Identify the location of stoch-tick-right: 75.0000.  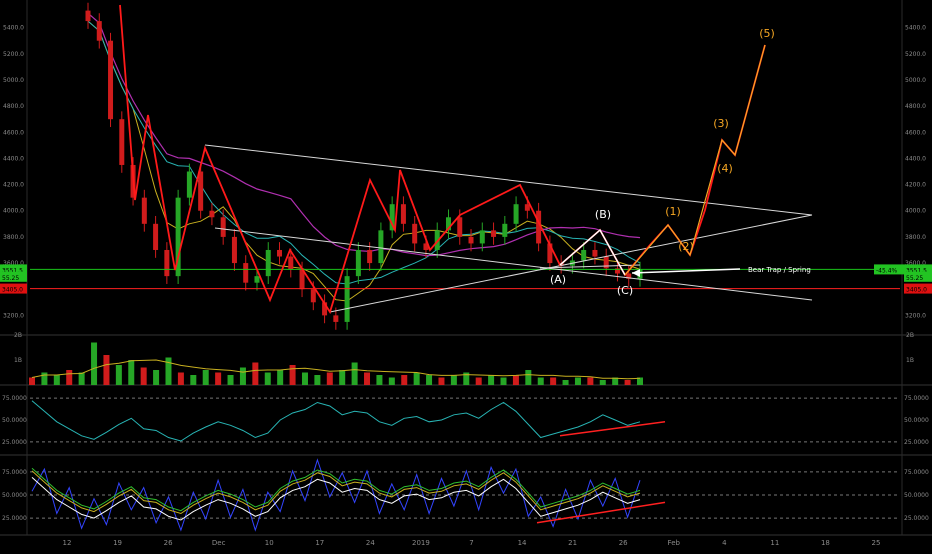
(916, 472).